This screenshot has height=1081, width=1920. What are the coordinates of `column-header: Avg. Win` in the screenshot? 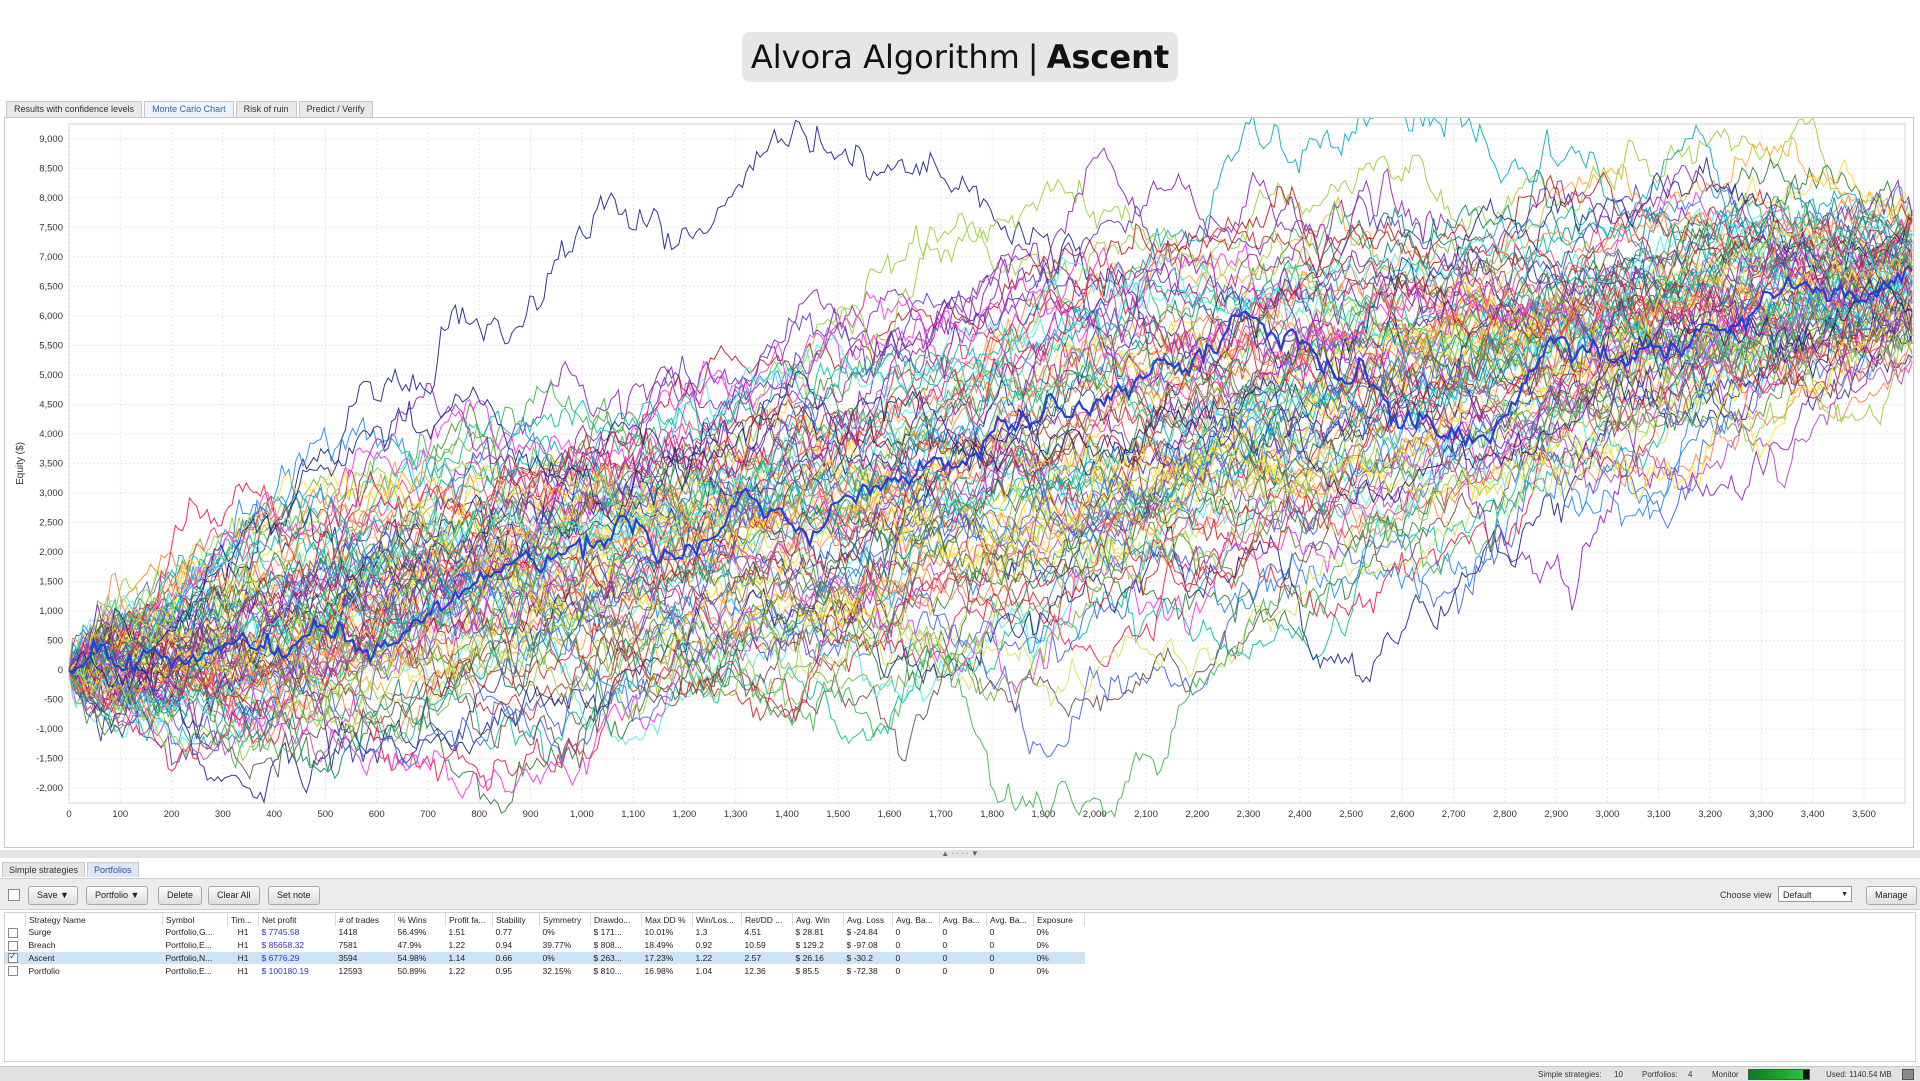 It's located at (818, 919).